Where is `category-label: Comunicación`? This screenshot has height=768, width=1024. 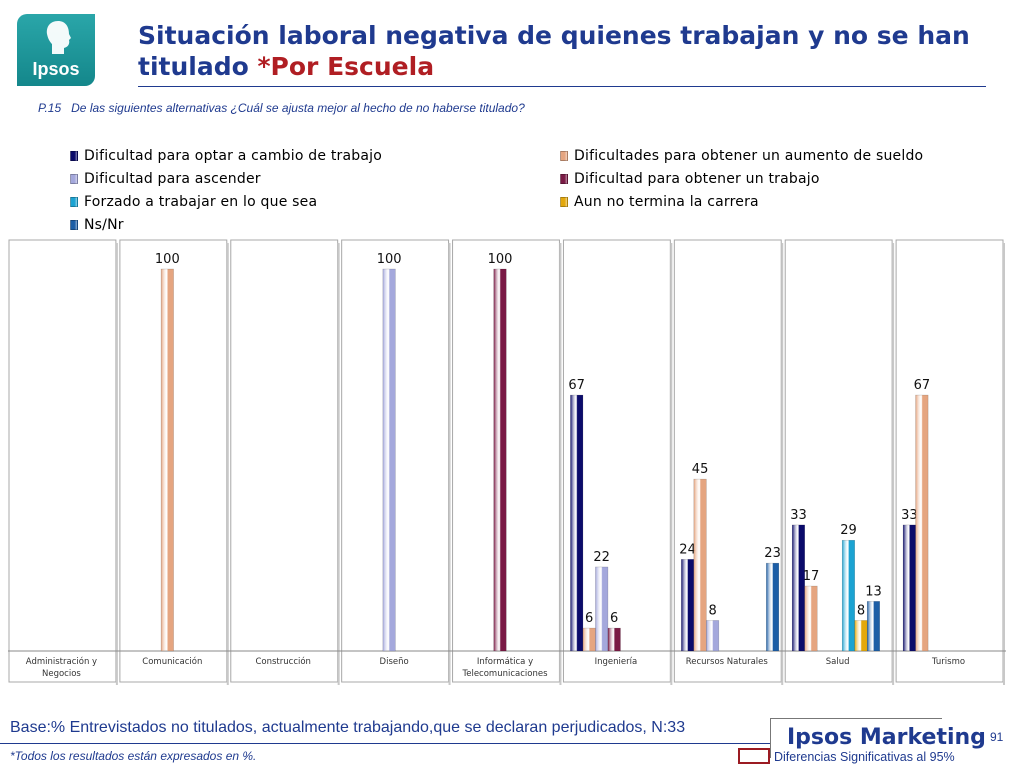
category-label: Comunicación is located at coordinates (172, 661).